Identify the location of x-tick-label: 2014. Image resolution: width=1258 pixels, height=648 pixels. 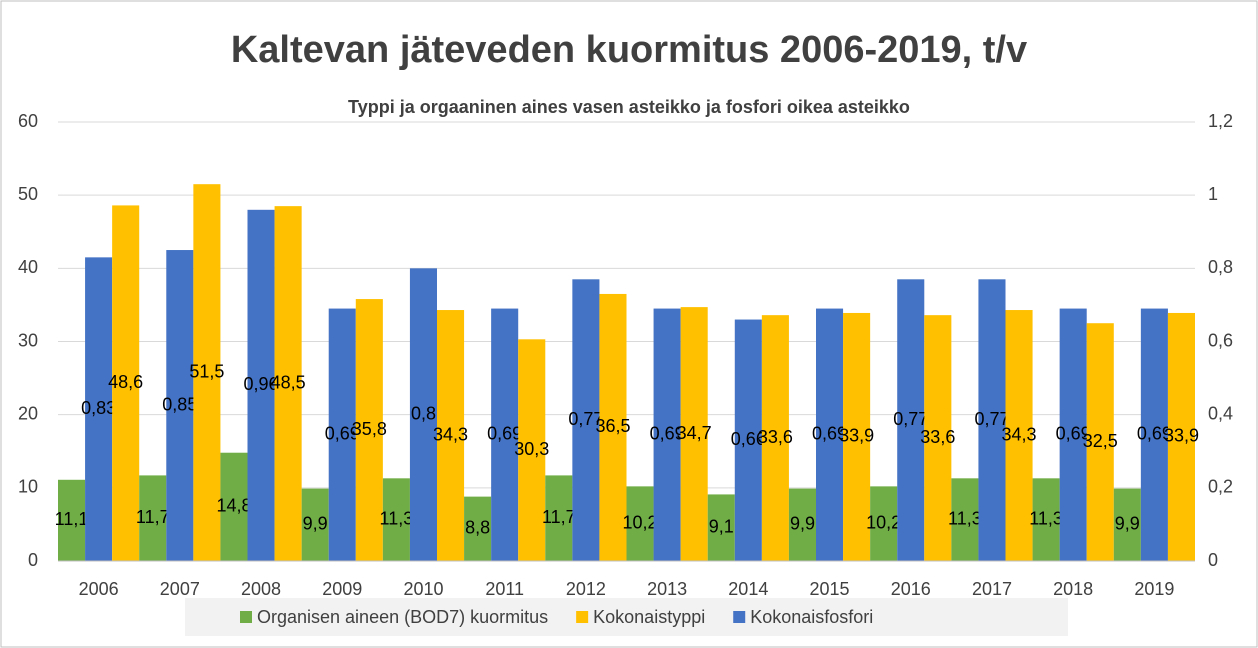
(748, 589).